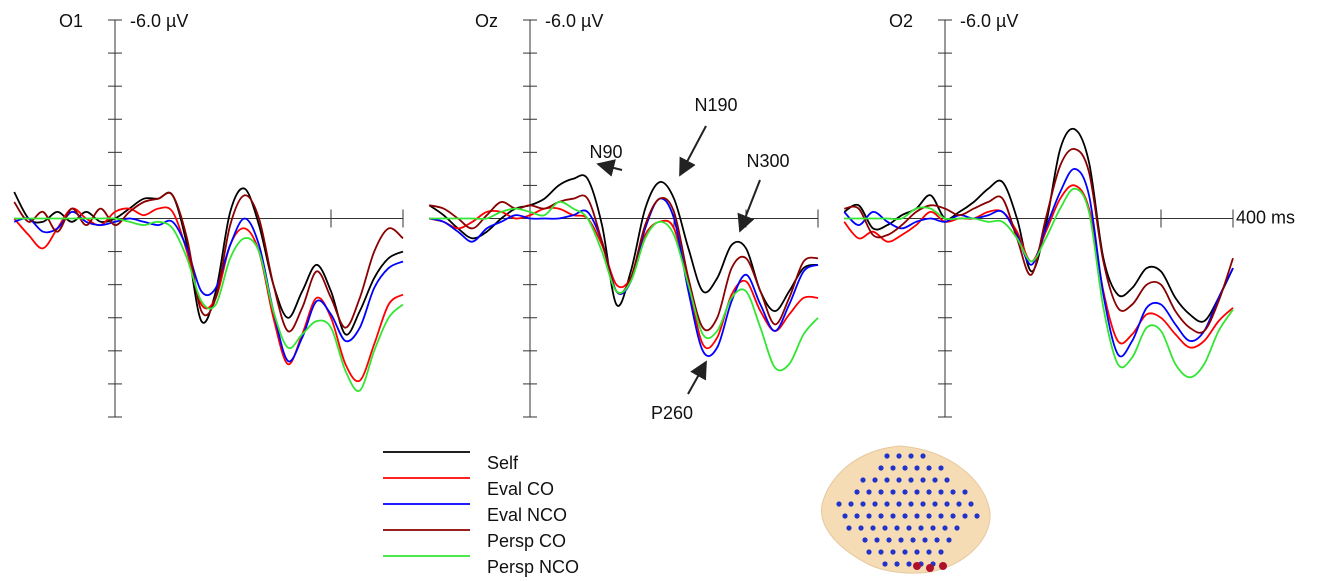 Image resolution: width=1337 pixels, height=581 pixels. What do you see at coordinates (520, 489) in the screenshot?
I see `legend-label: Eval CO` at bounding box center [520, 489].